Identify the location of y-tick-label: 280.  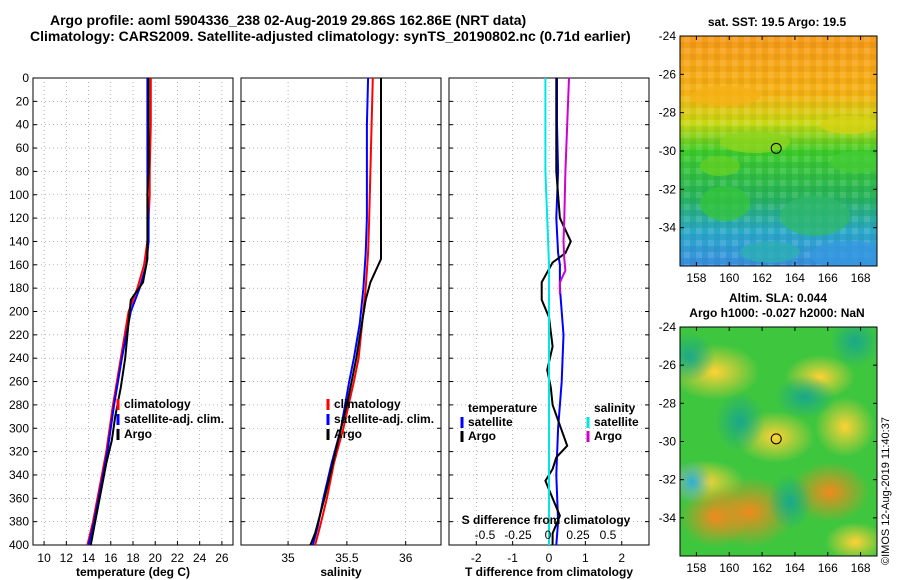
(19, 405).